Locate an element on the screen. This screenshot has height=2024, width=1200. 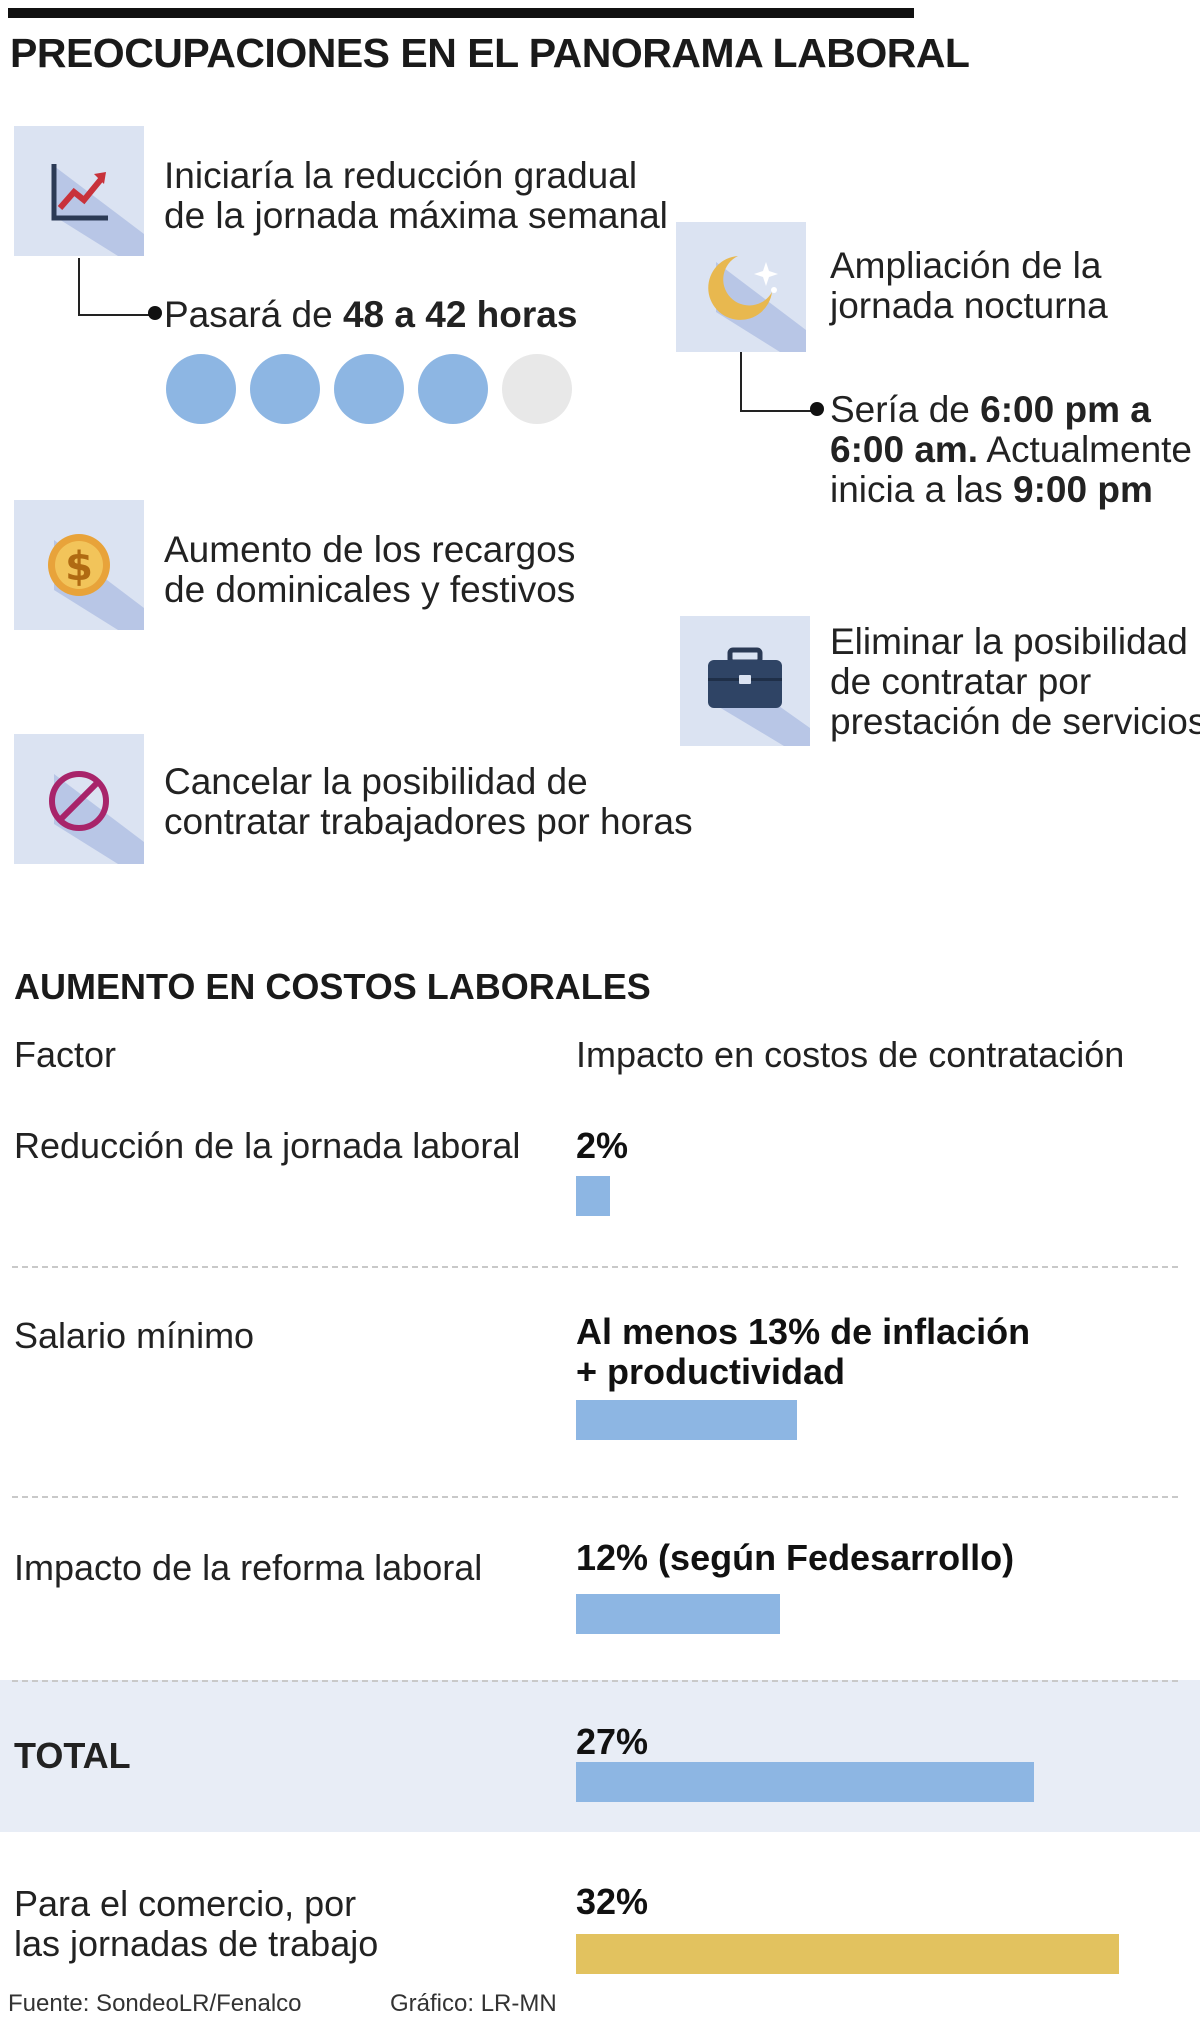
icon-shadow is located at coordinates (99, 211).